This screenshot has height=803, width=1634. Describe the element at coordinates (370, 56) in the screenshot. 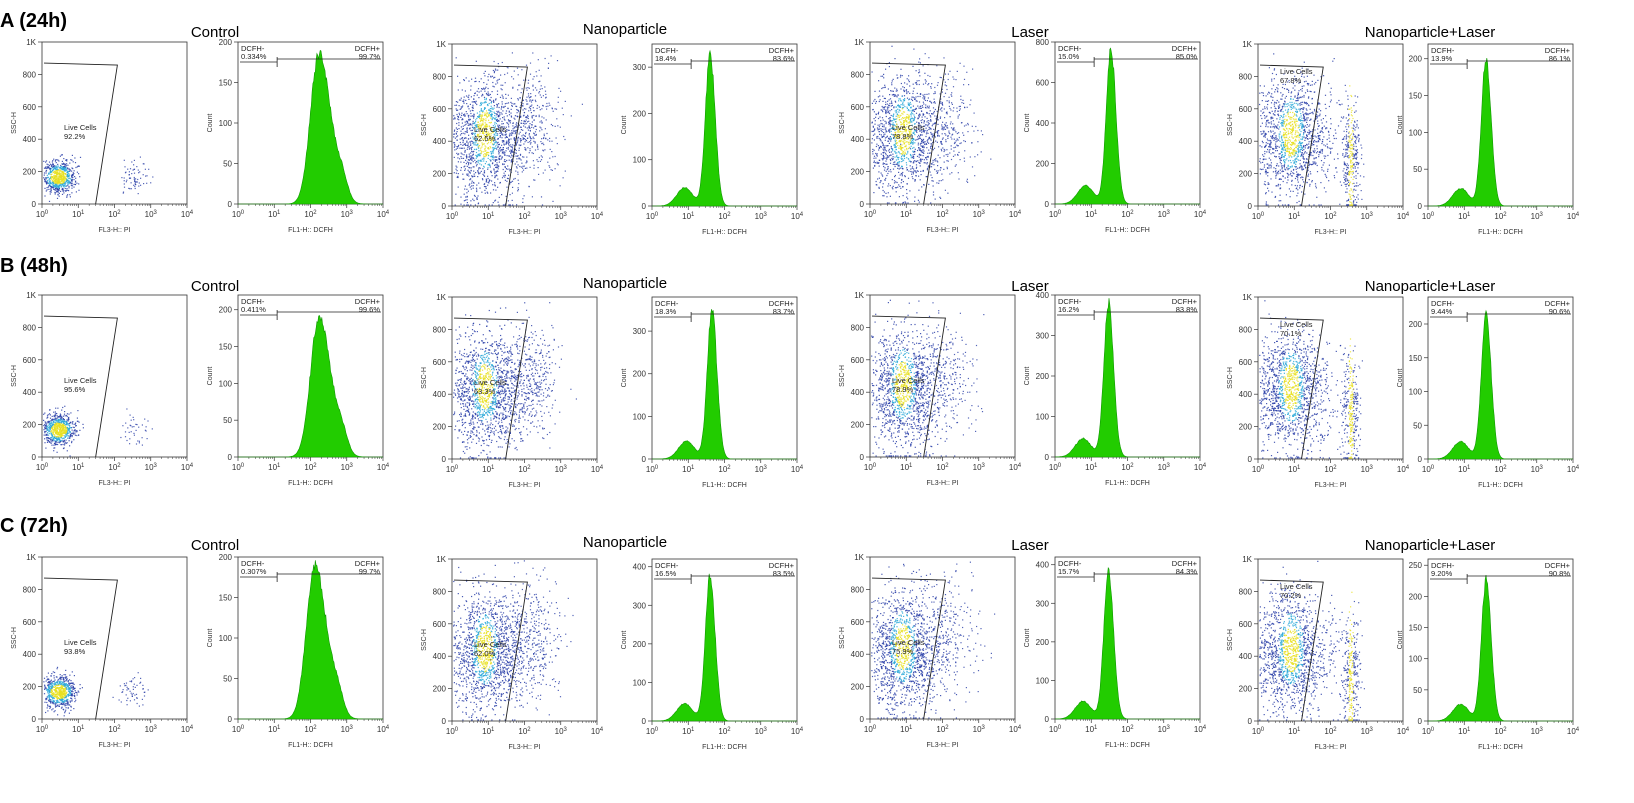

I see `pos-value: 99.7%` at that location.